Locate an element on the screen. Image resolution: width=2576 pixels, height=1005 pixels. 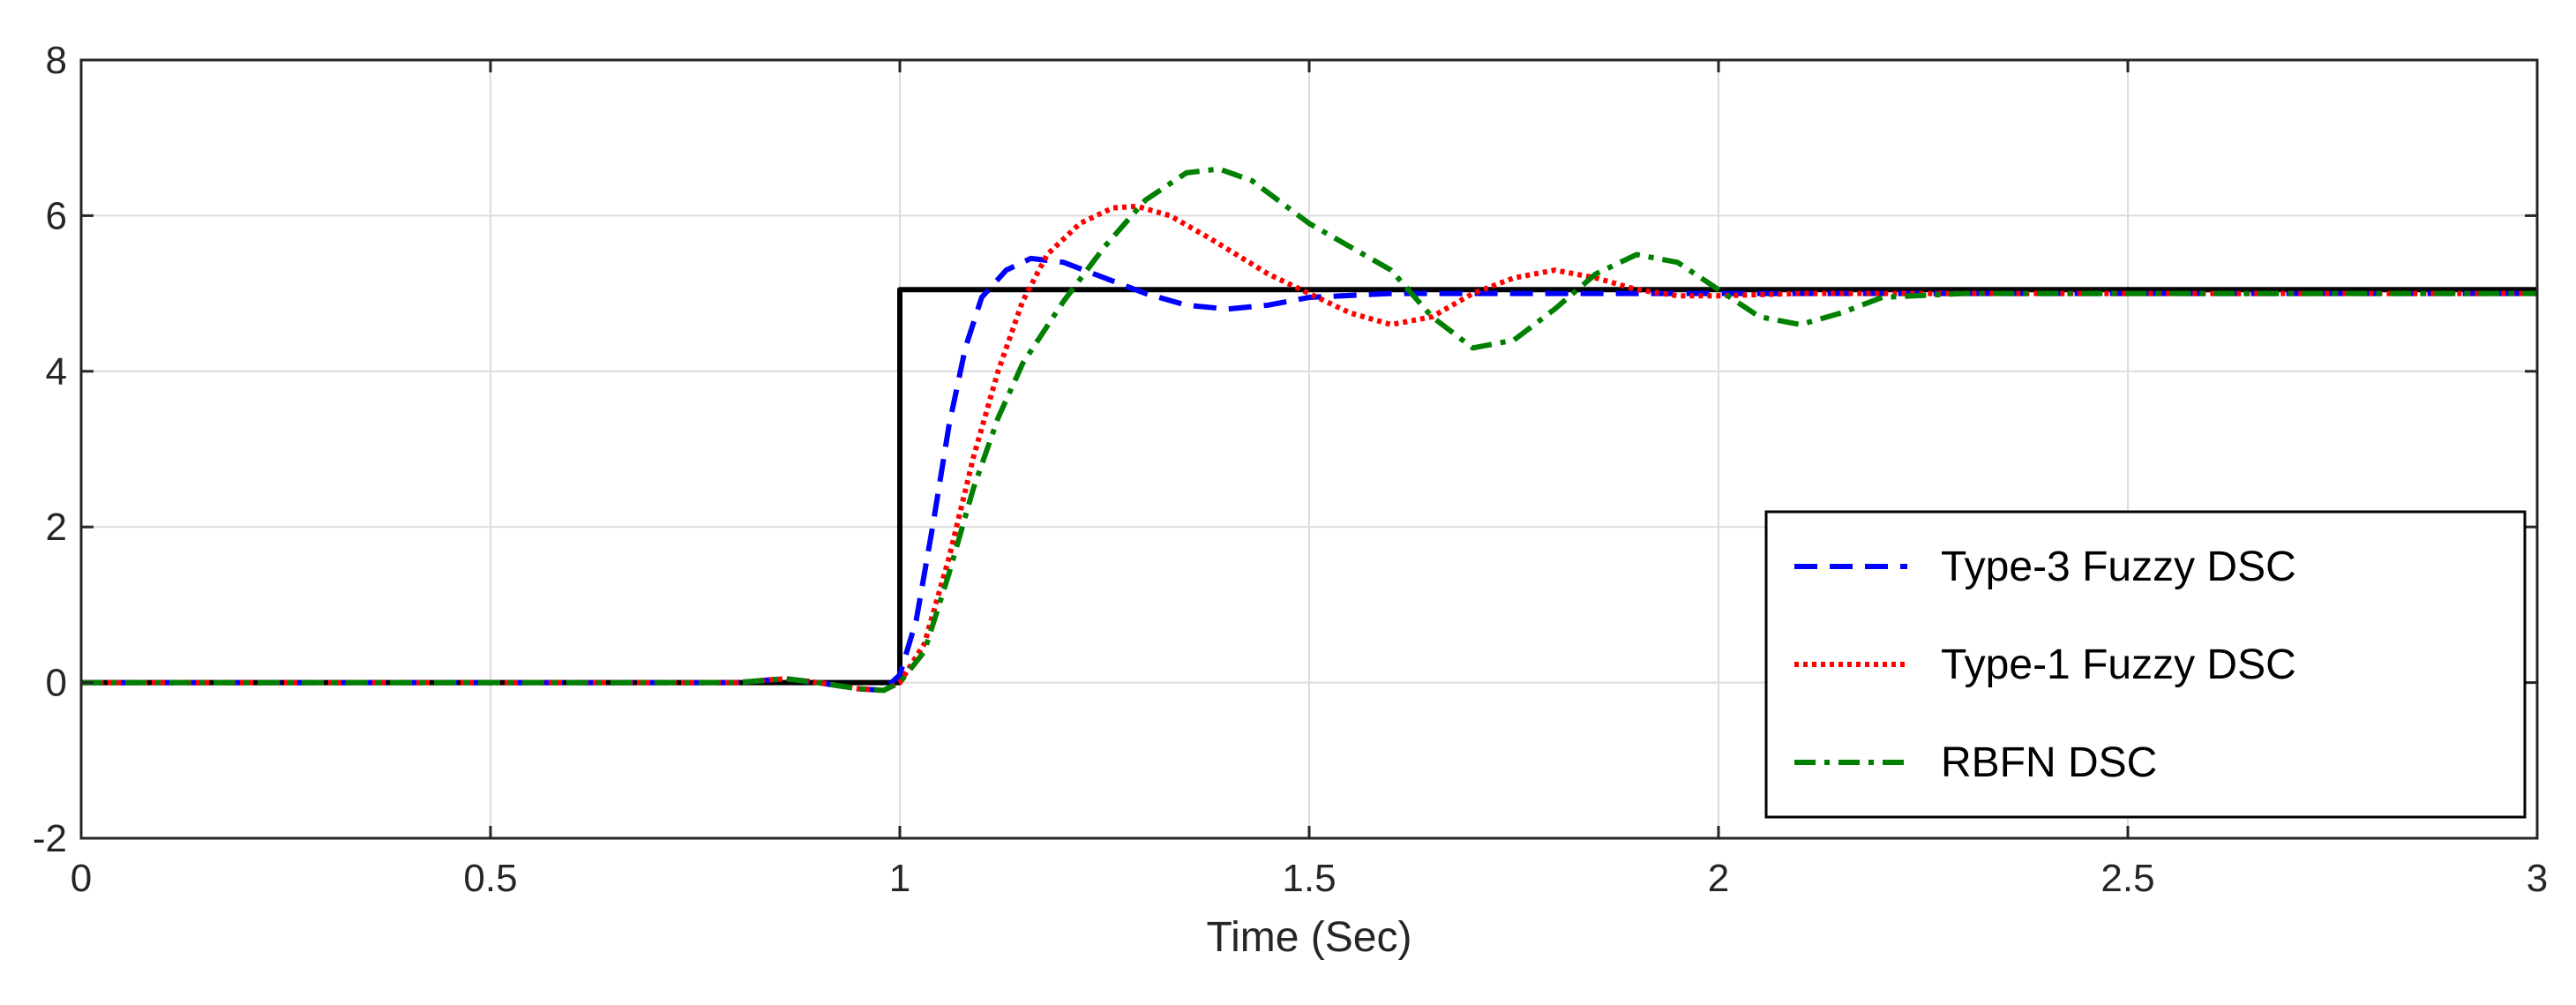
legend-entry-label: RBFN DSC is located at coordinates (2049, 762).